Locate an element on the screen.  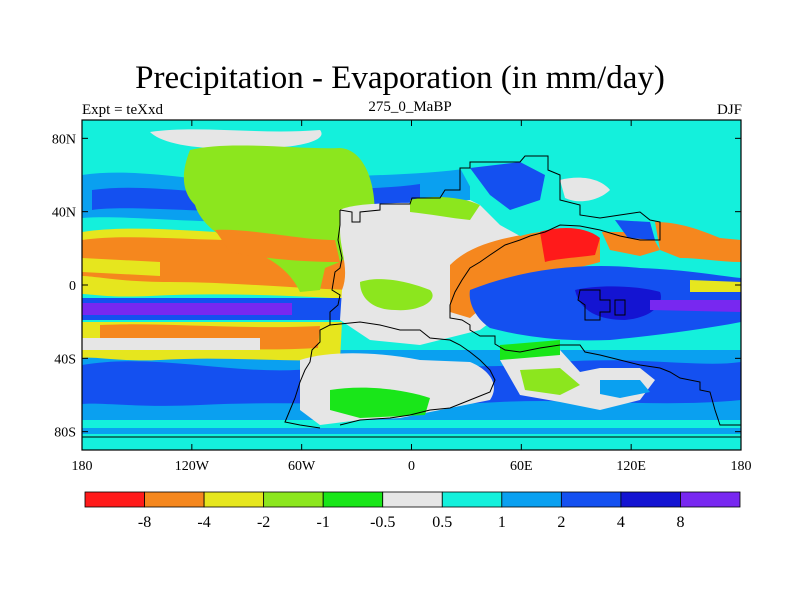
time-period-label: 275_0_MaBP is located at coordinates (410, 107).